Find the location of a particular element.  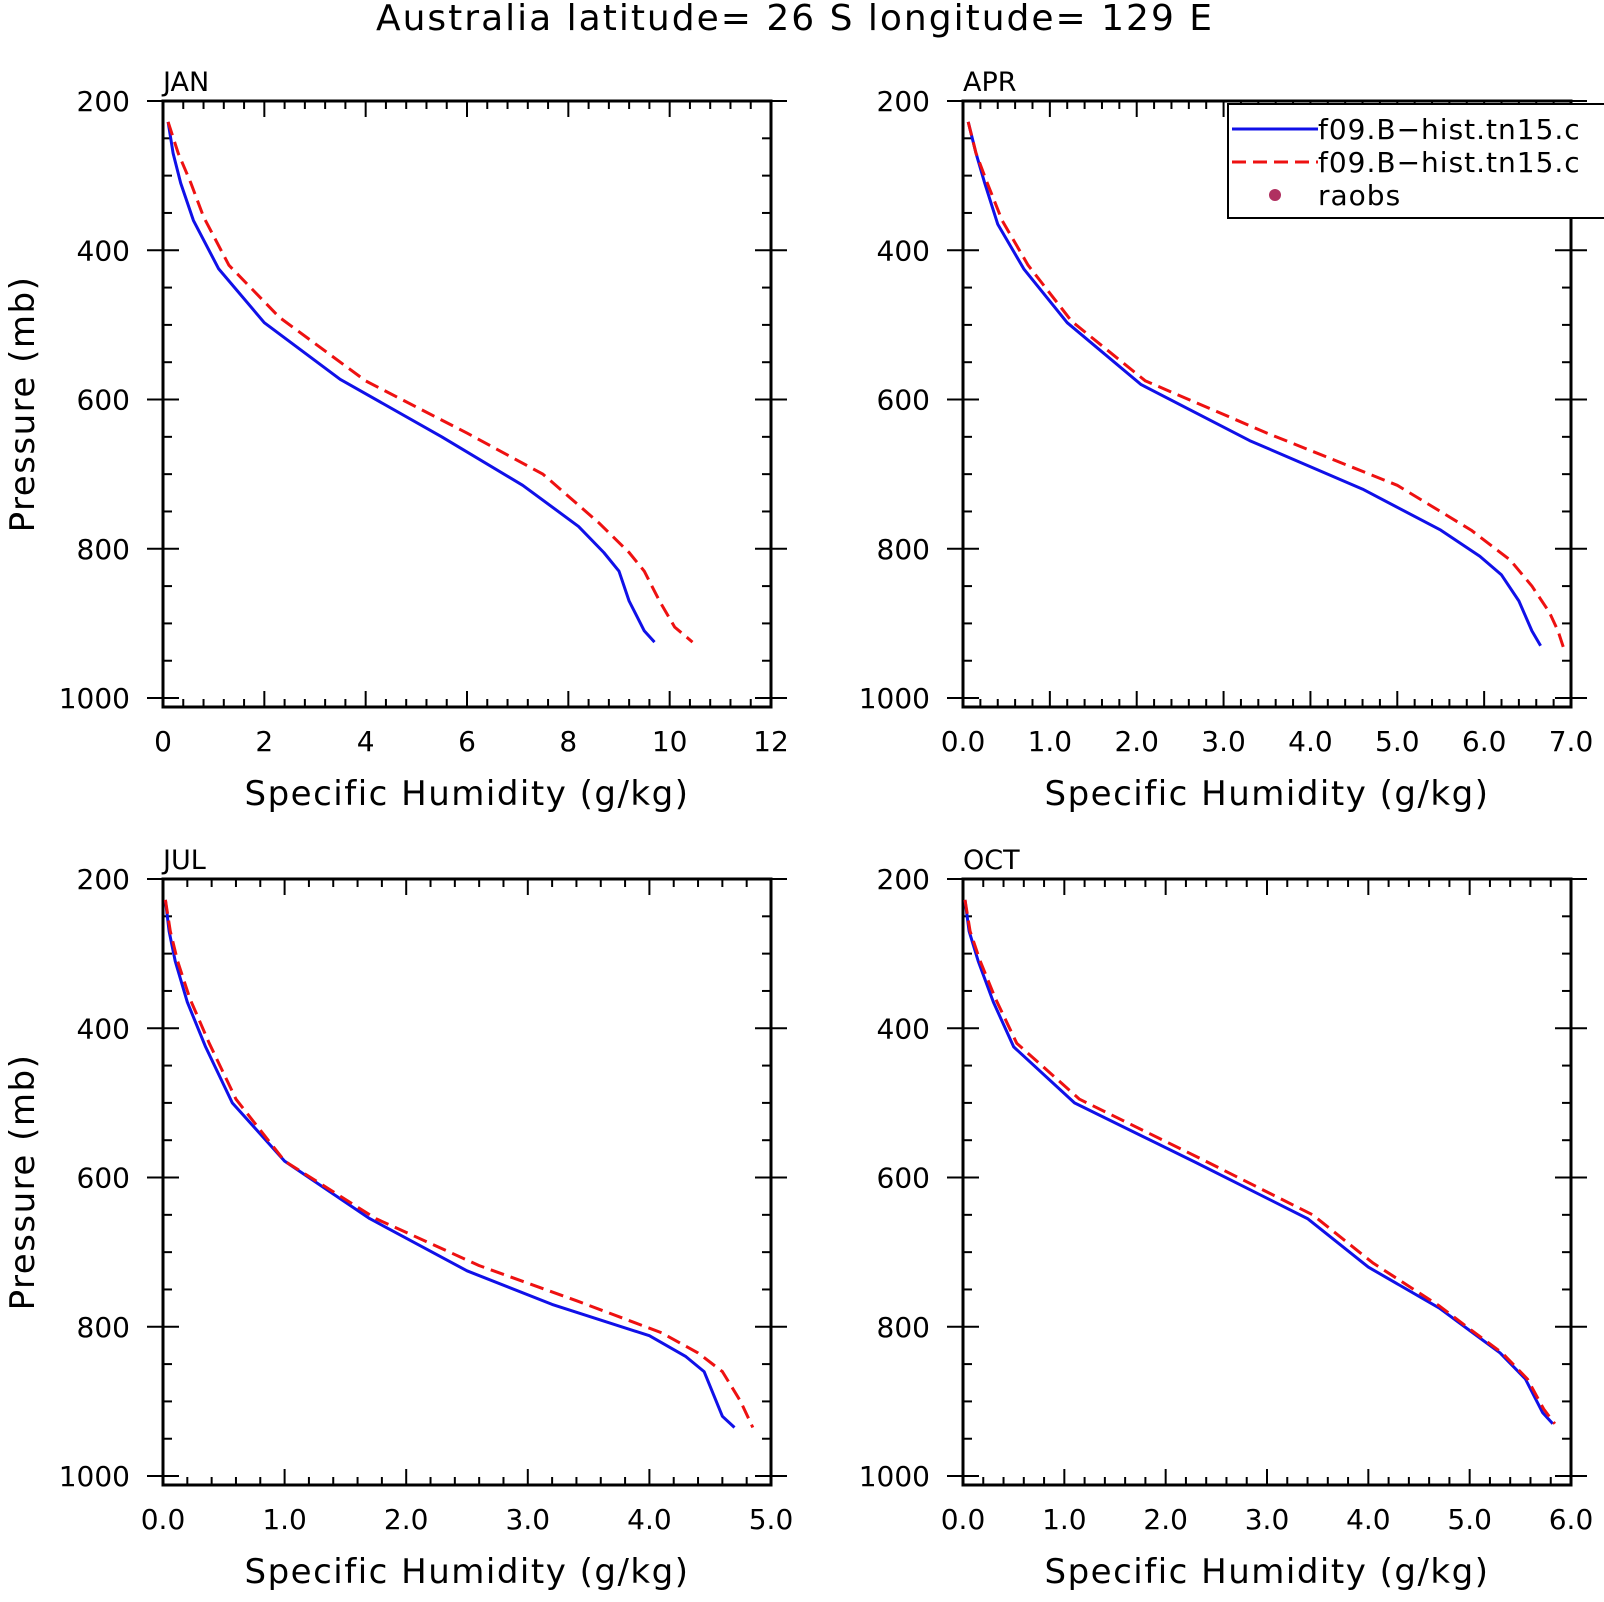

x-tick-label: 8 is located at coordinates (568, 741).